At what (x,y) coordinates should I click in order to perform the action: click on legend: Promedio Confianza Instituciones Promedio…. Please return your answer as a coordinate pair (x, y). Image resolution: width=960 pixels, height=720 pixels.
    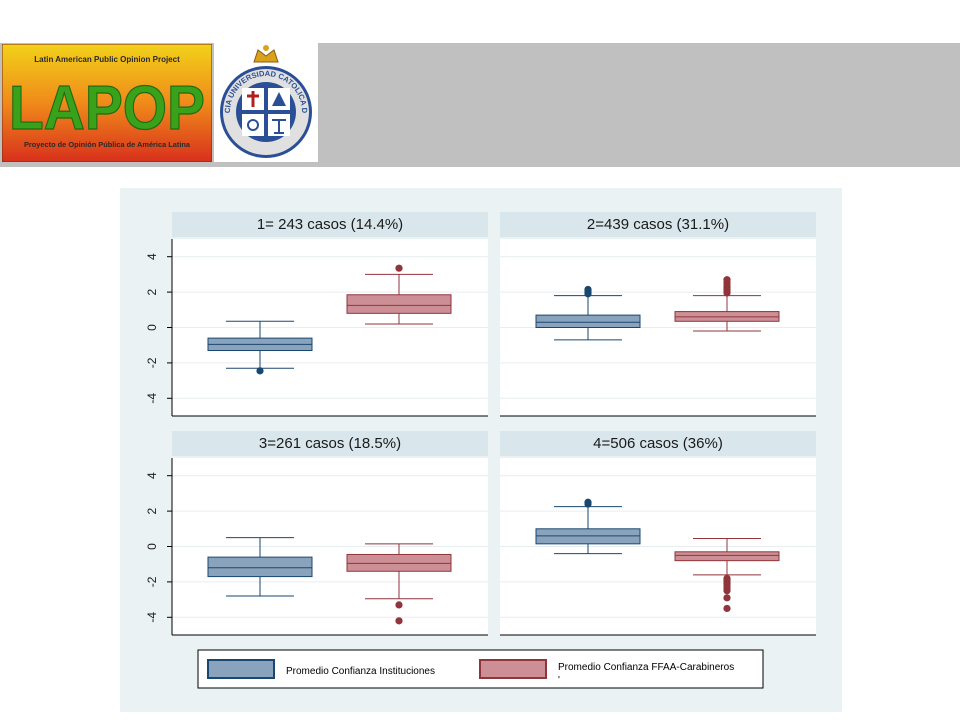
    Looking at the image, I should click on (480, 669).